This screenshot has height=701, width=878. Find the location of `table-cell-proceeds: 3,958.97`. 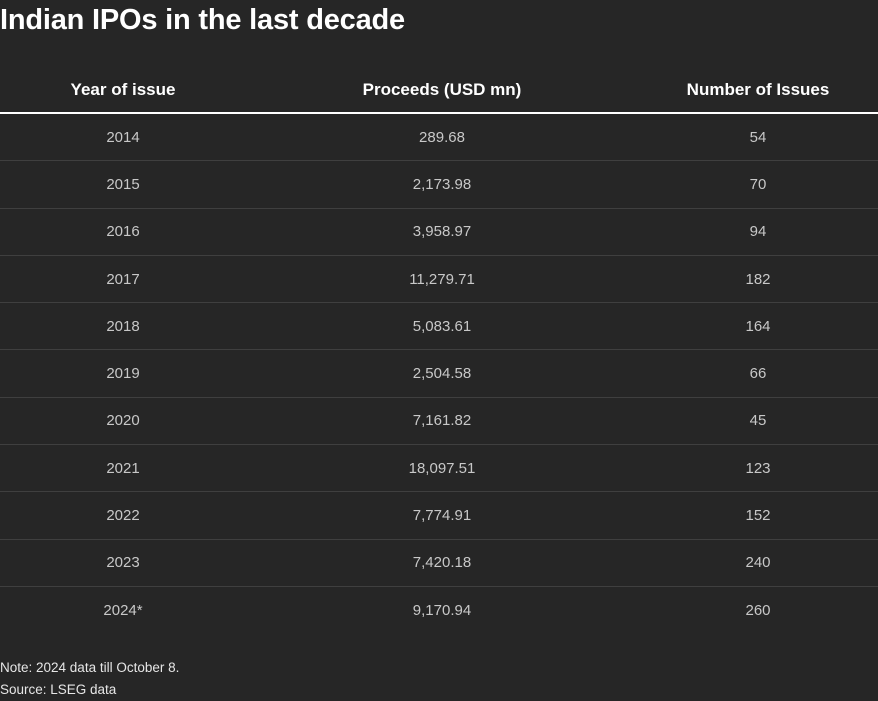

table-cell-proceeds: 3,958.97 is located at coordinates (442, 232).